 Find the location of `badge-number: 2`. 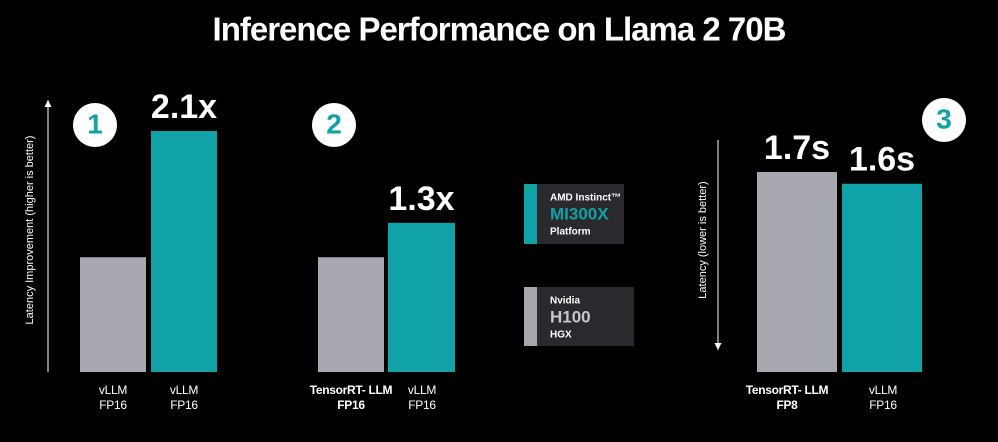

badge-number: 2 is located at coordinates (334, 123).